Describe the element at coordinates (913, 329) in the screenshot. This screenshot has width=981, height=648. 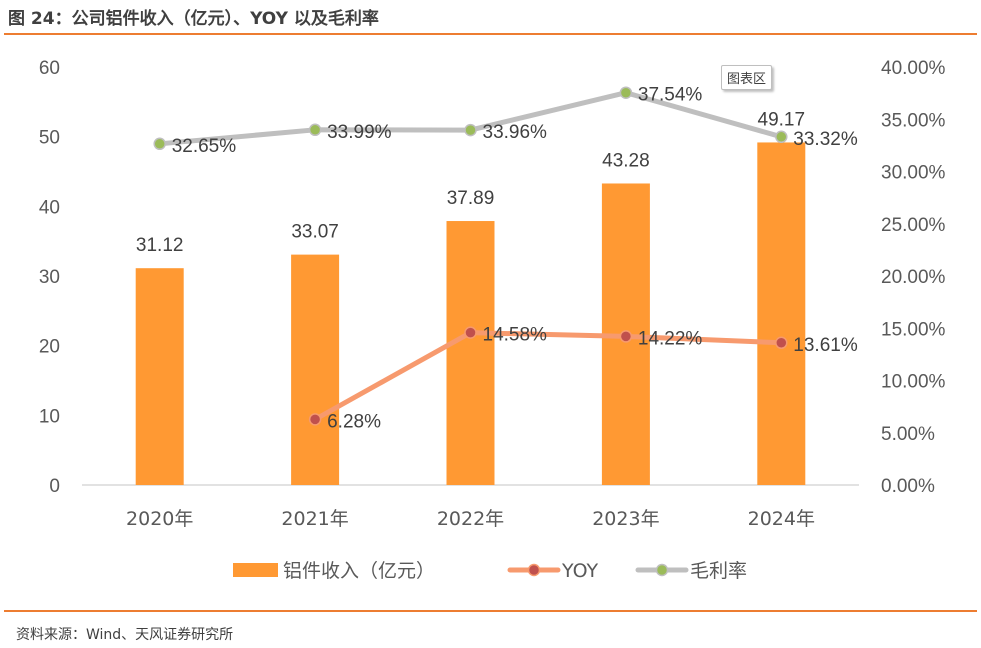
I see `right-tick-label: 15.00%` at that location.